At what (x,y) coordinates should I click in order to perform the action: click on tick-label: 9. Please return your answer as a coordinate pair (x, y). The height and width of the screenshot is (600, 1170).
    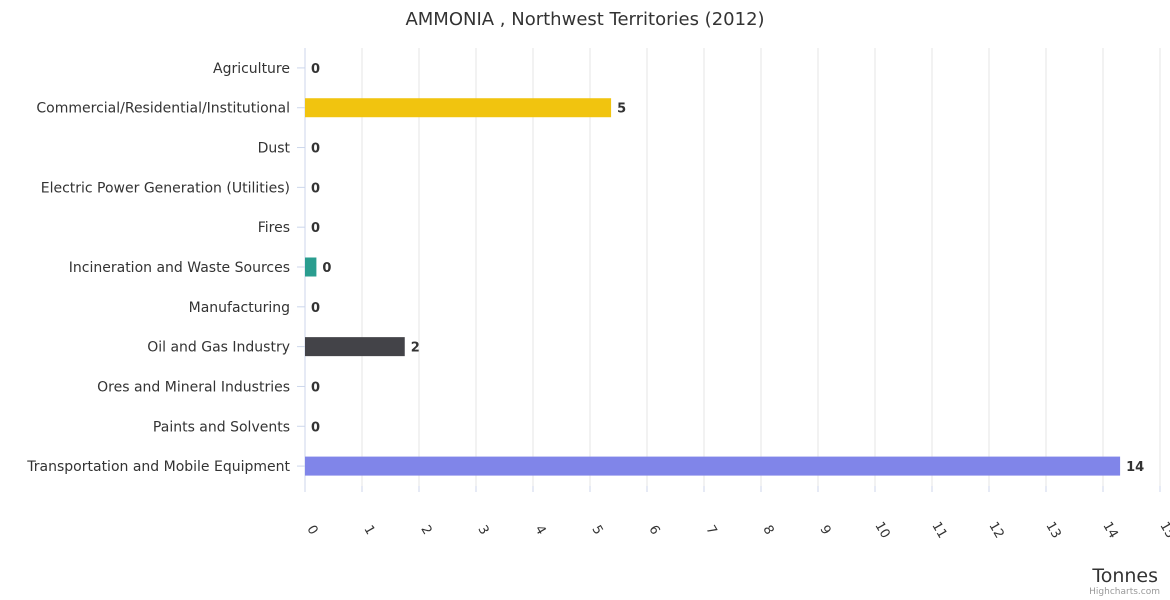
    Looking at the image, I should click on (824, 530).